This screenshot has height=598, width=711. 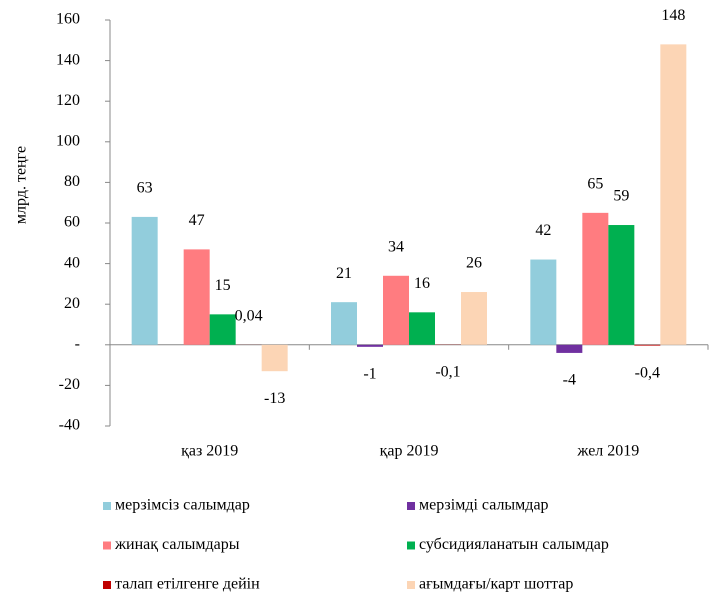 I want to click on y-tick-label: -20, so click(x=69, y=384).